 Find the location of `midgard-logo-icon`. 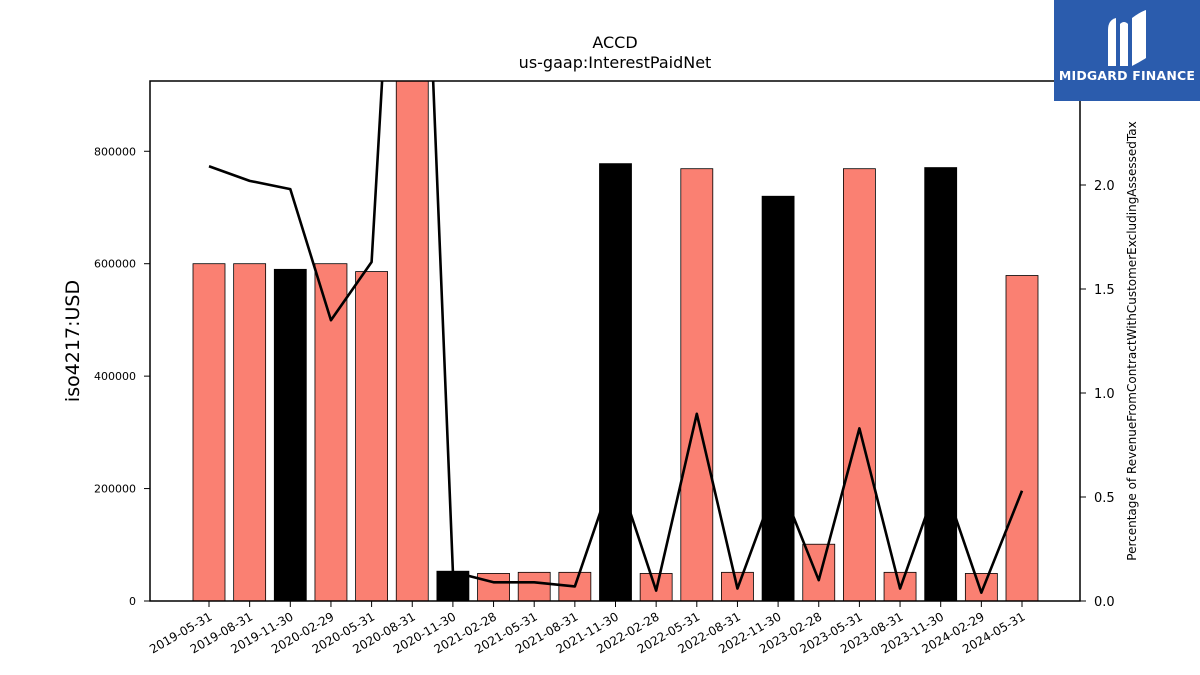

midgard-logo-icon is located at coordinates (1127, 38).